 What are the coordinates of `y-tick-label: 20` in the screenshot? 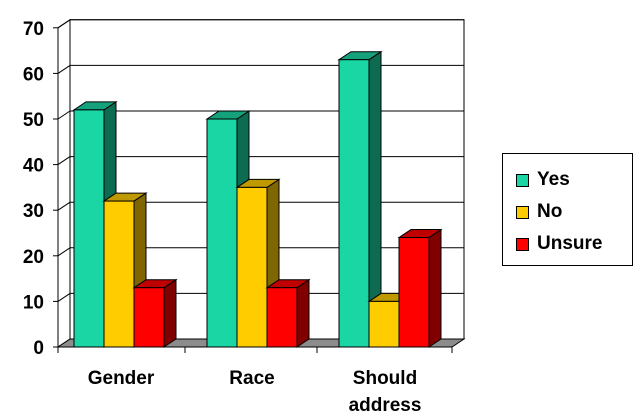 It's located at (33, 257).